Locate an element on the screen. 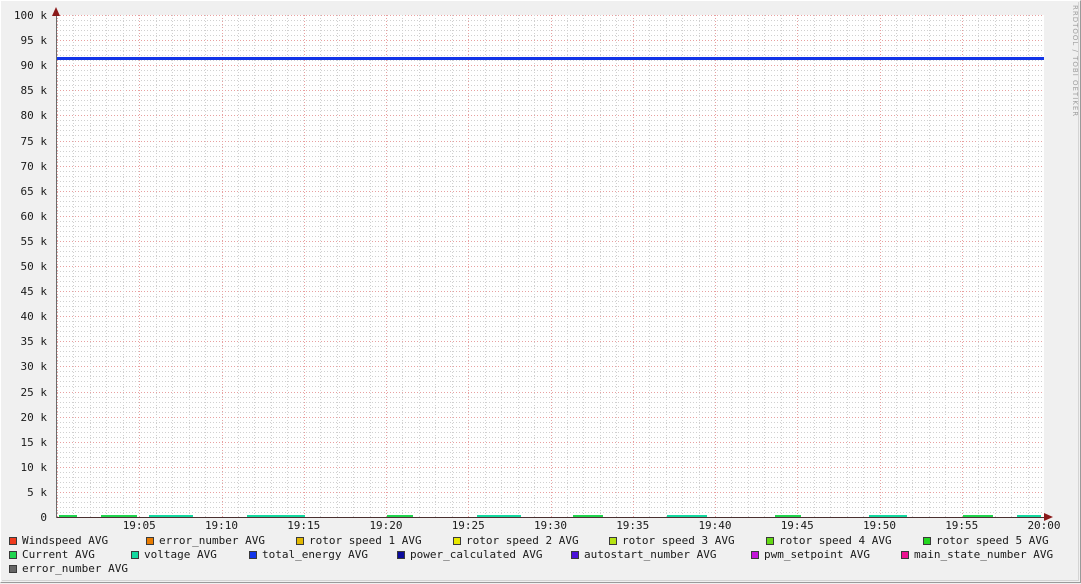  legend-item: voltage AVG is located at coordinates (174, 555).